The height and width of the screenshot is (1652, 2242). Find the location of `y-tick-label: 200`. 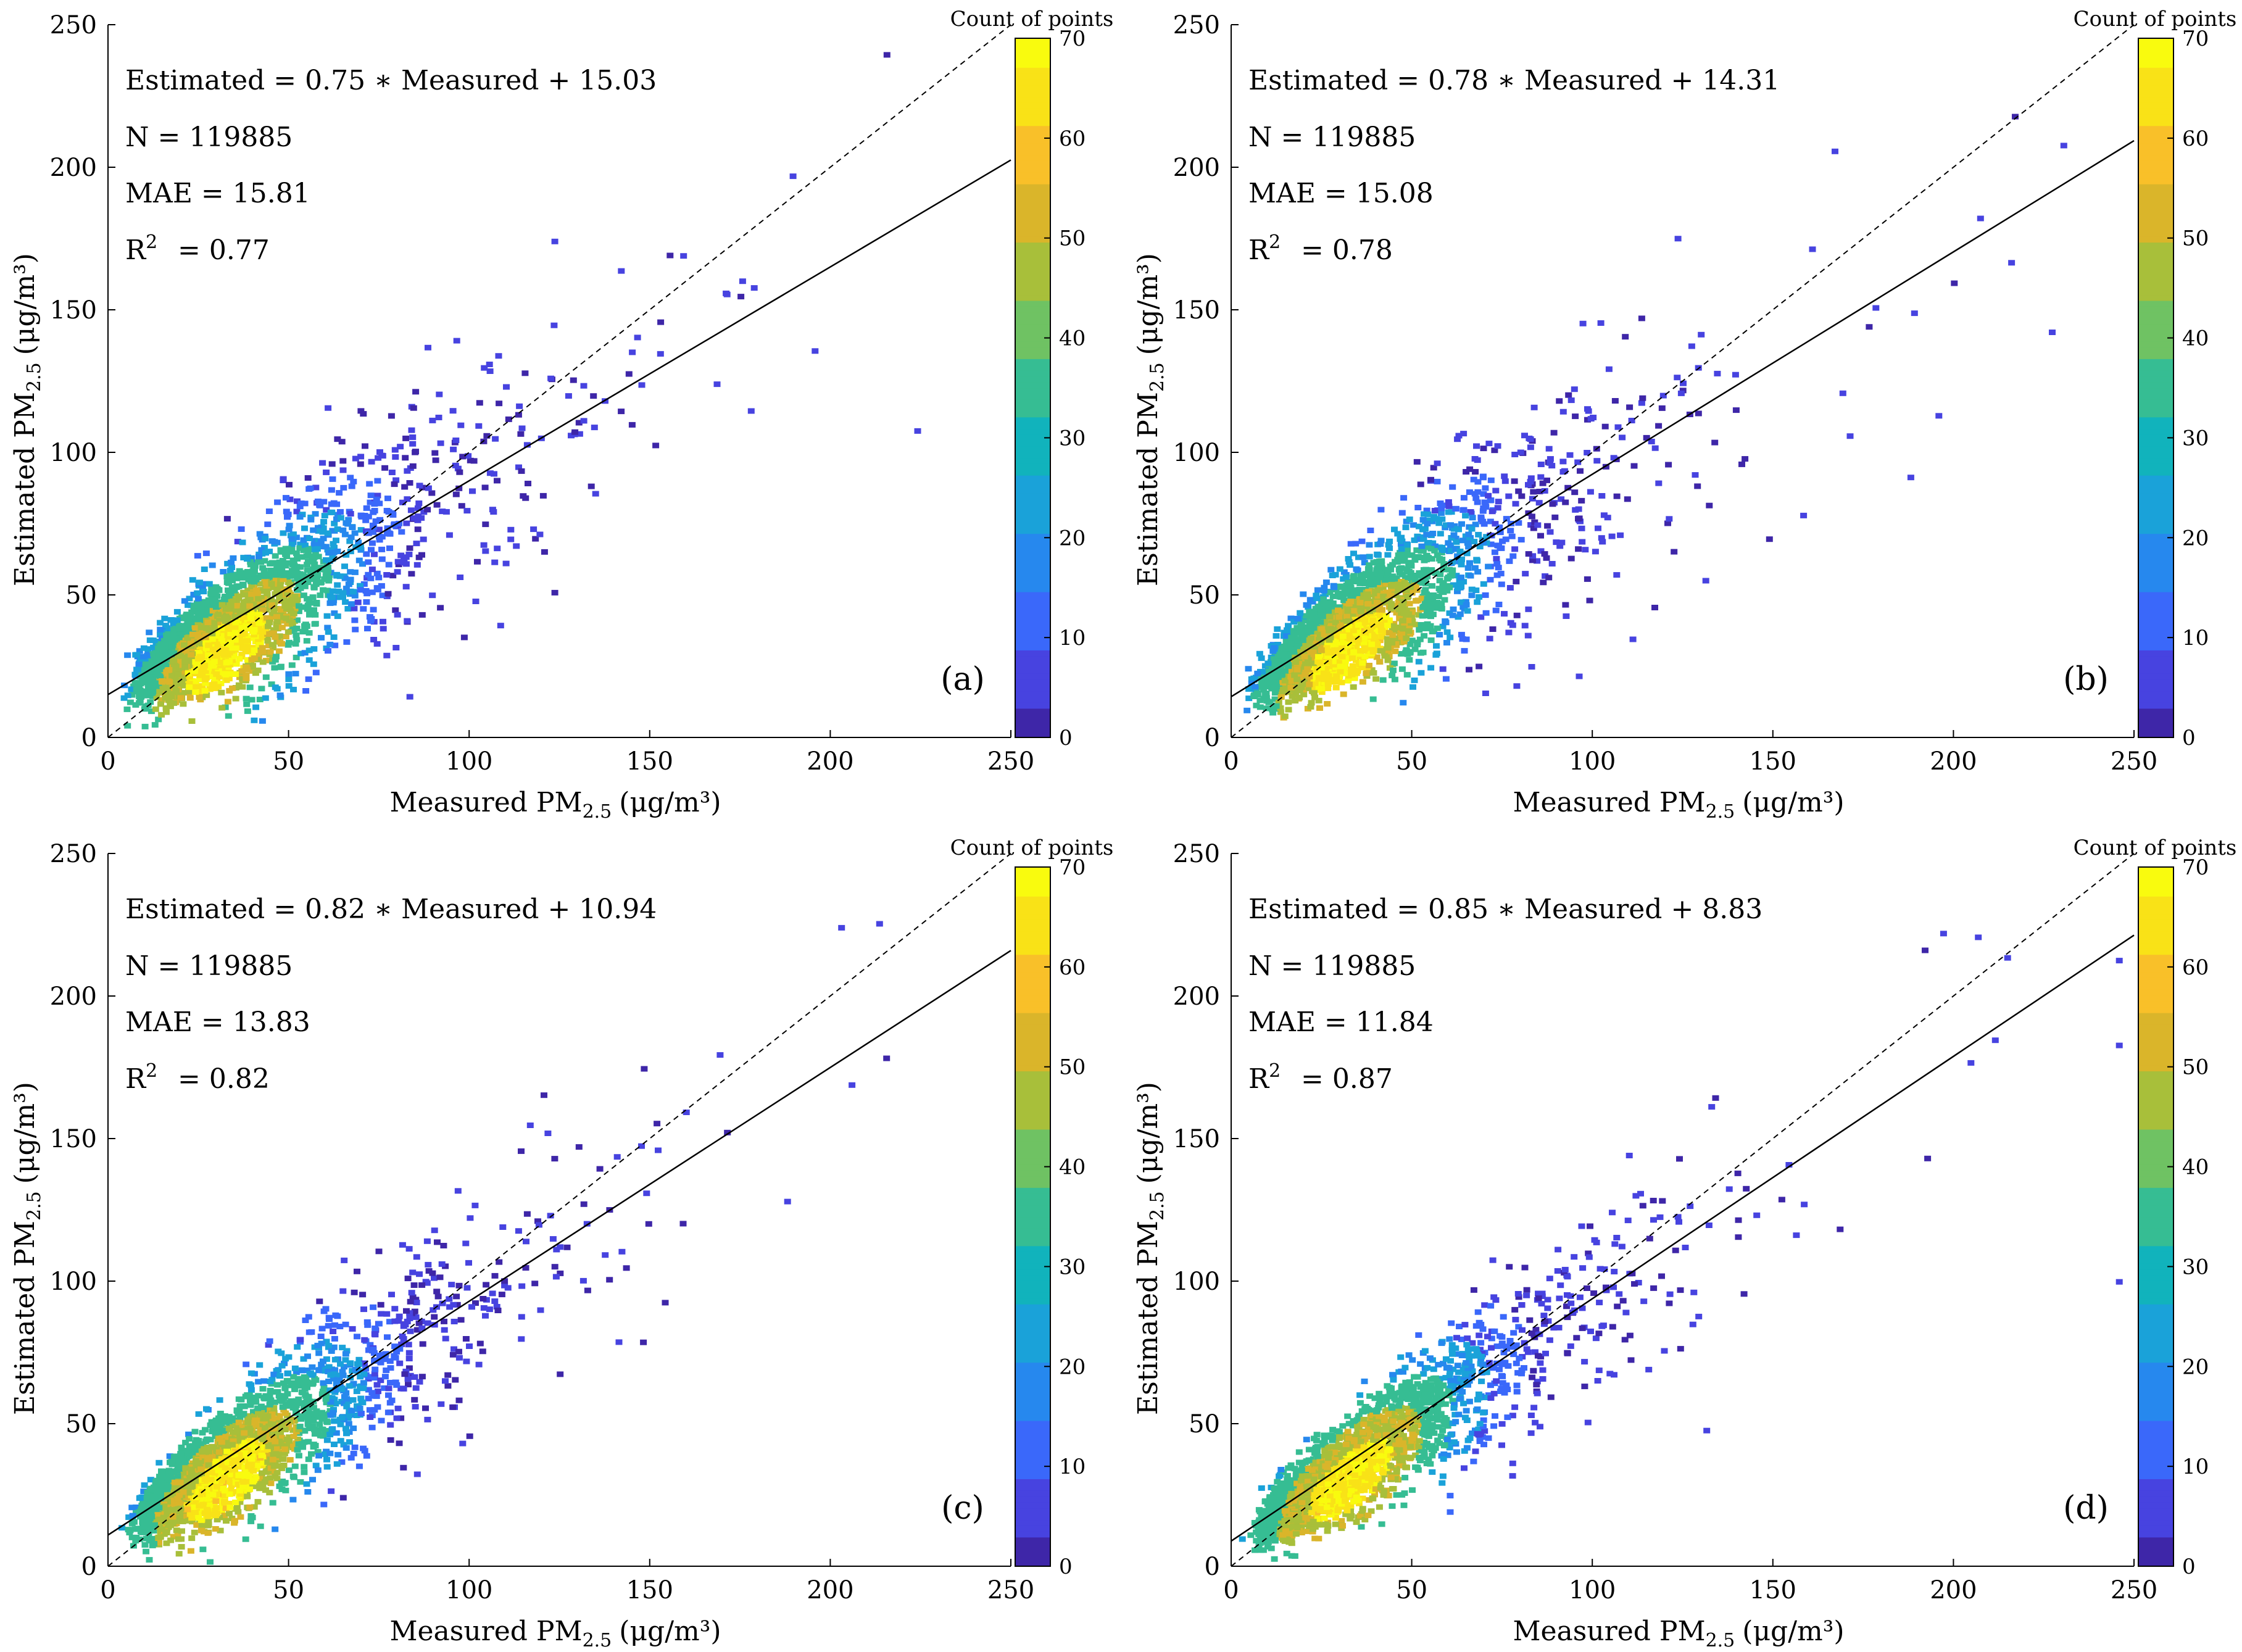

y-tick-label: 200 is located at coordinates (73, 168).